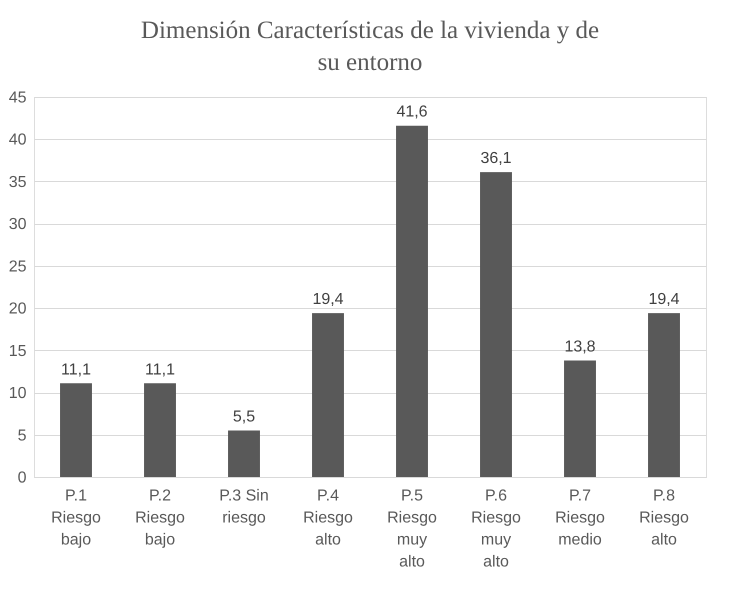 This screenshot has height=589, width=756. Describe the element at coordinates (328, 518) in the screenshot. I see `x-tick-label: P.4 Riesgo alto` at that location.